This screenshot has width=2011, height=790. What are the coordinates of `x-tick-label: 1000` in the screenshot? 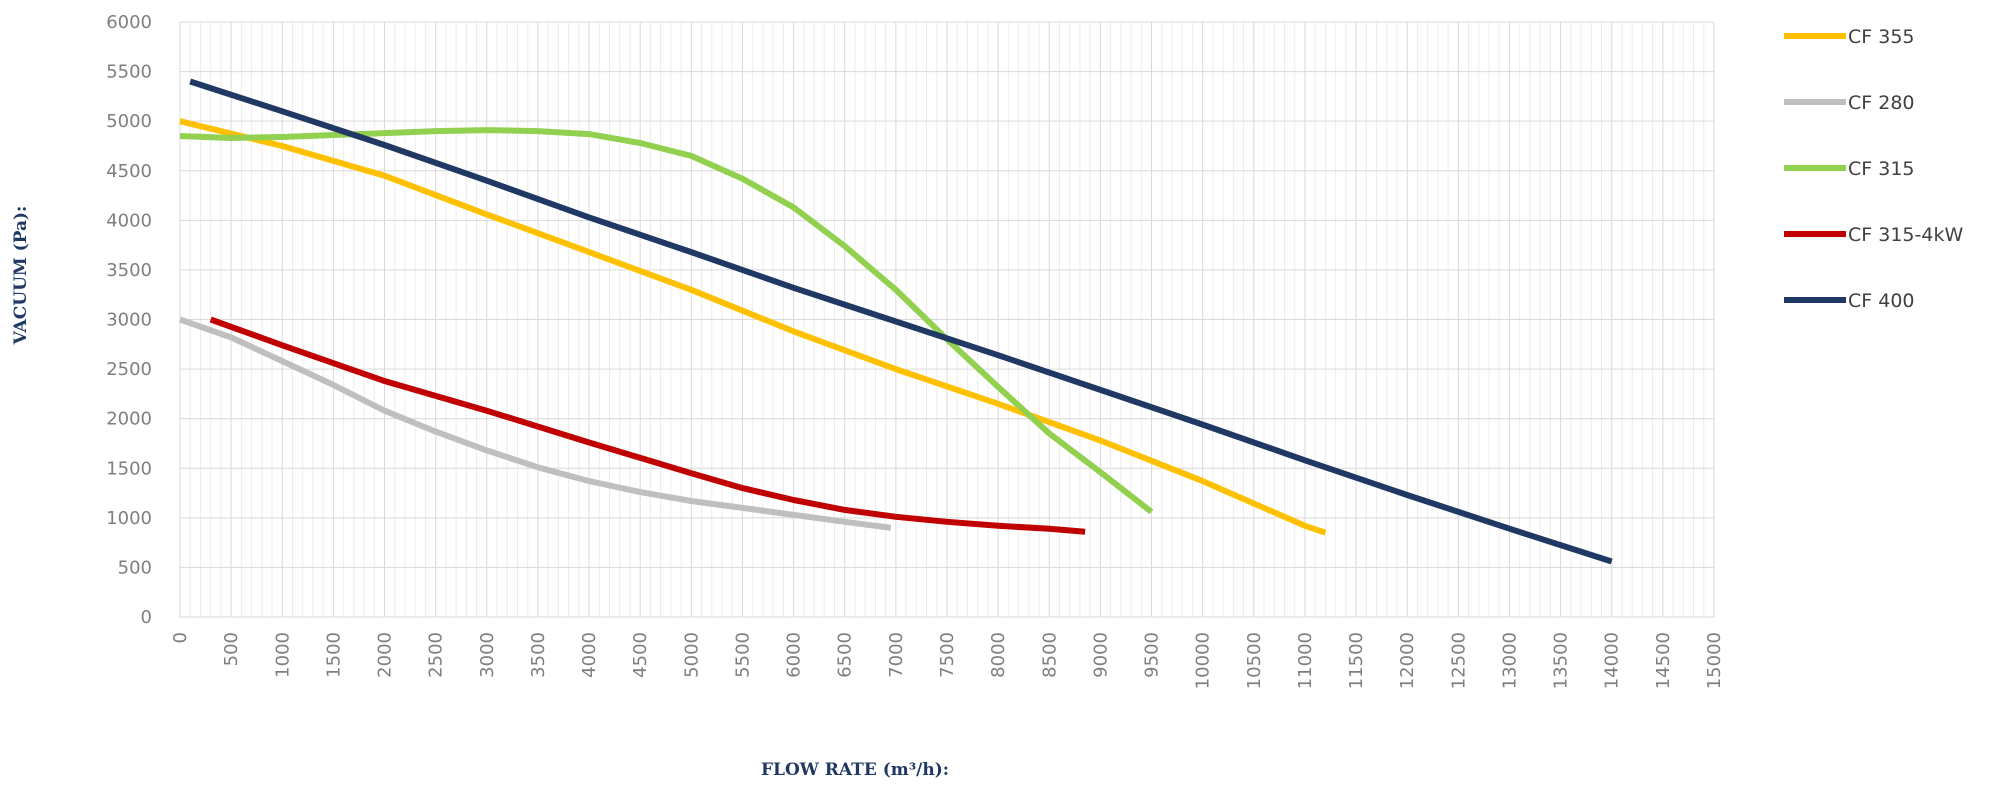 It's located at (282, 655).